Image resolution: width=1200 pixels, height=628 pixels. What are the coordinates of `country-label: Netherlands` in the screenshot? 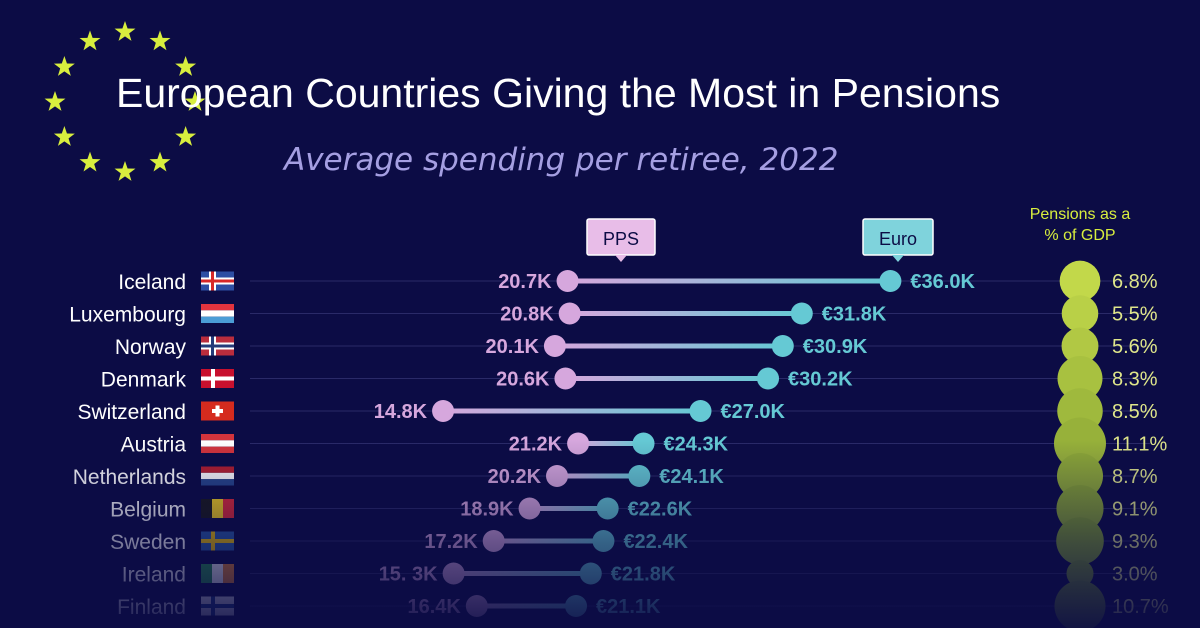 It's located at (129, 477).